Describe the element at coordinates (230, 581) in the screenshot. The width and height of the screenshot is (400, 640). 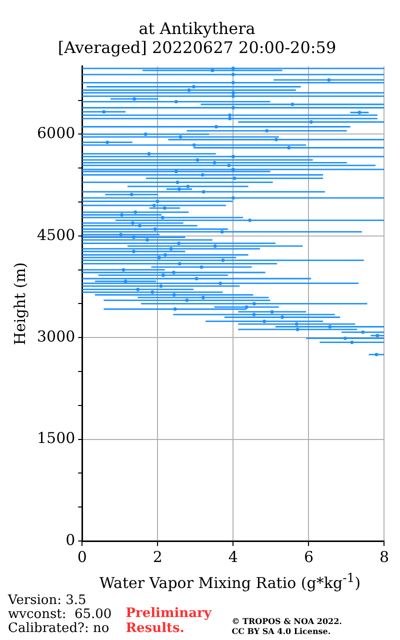
I see `x-axis-title: Water Vapor Mixing Ratio (g*kg$^{-1}$)` at that location.